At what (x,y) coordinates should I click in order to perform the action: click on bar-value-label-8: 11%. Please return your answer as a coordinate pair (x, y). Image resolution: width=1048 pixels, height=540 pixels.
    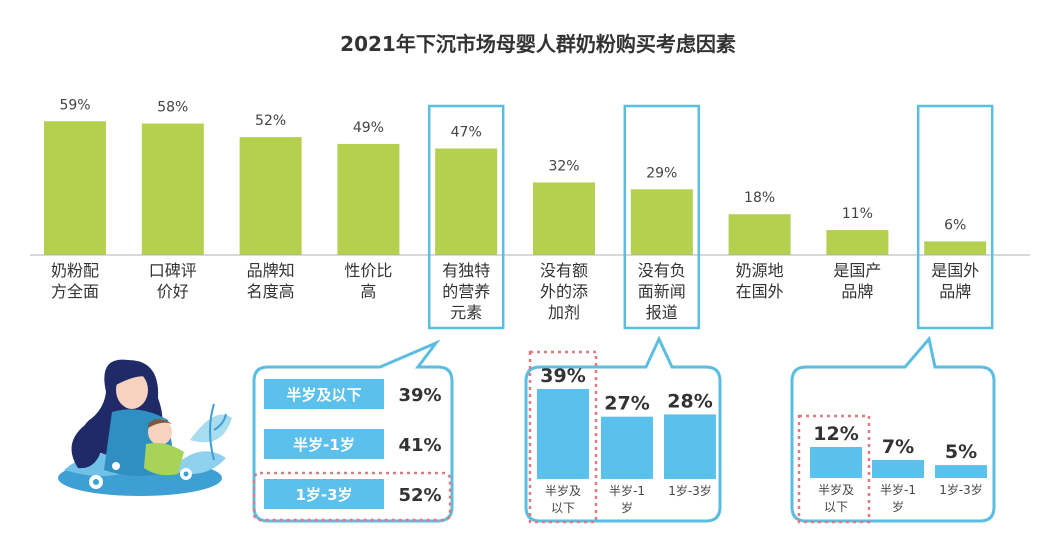
    Looking at the image, I should click on (857, 214).